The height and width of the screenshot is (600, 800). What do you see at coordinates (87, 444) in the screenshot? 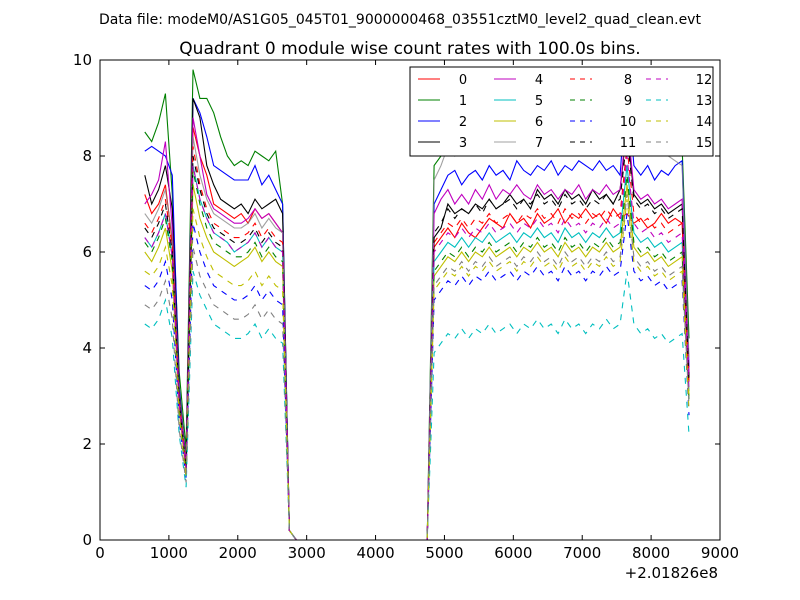
I see `y-tick-label: 2` at bounding box center [87, 444].